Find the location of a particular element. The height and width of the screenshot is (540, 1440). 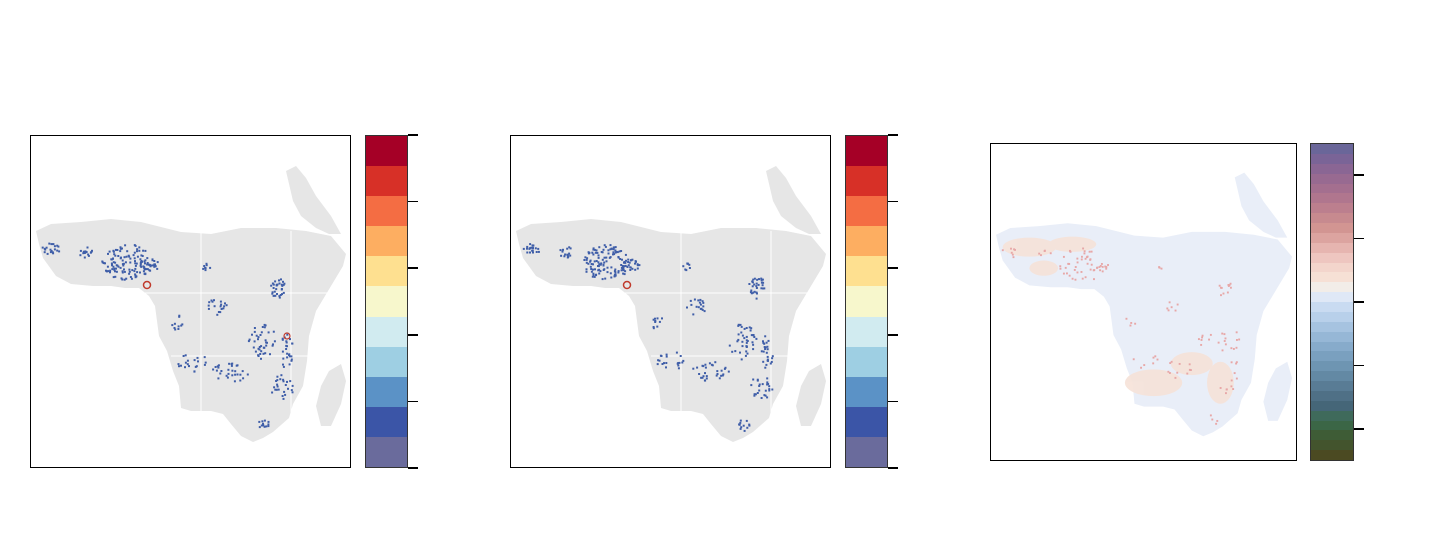

marker-circle is located at coordinates (627, 285).